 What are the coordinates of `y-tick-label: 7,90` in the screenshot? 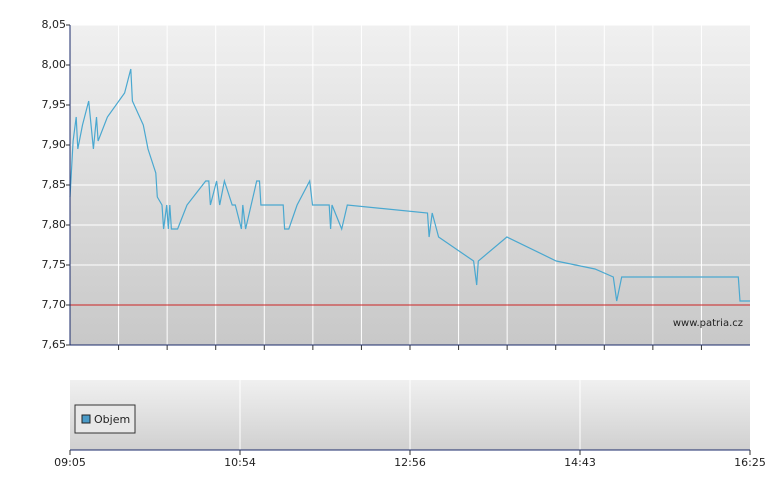 It's located at (54, 144).